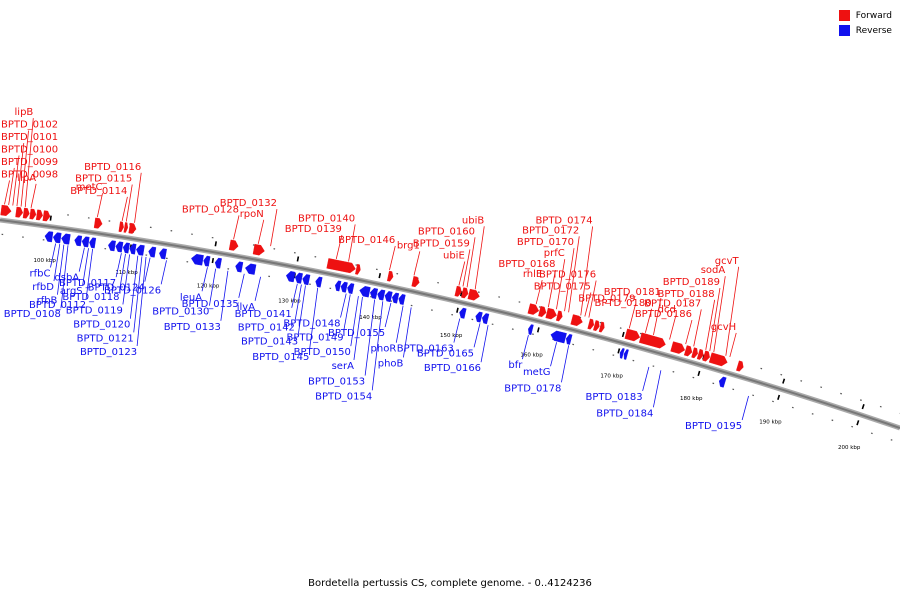 This screenshot has width=900, height=604. I want to click on forward-gene-label: gcvT, so click(727, 261).